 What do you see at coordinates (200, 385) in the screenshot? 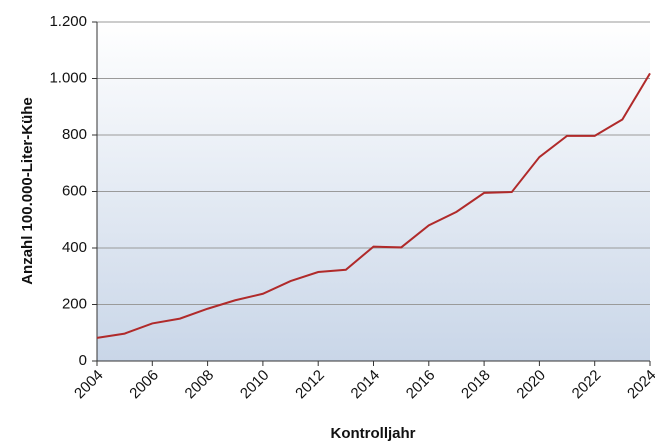
I see `x-tick-label: 2008` at bounding box center [200, 385].